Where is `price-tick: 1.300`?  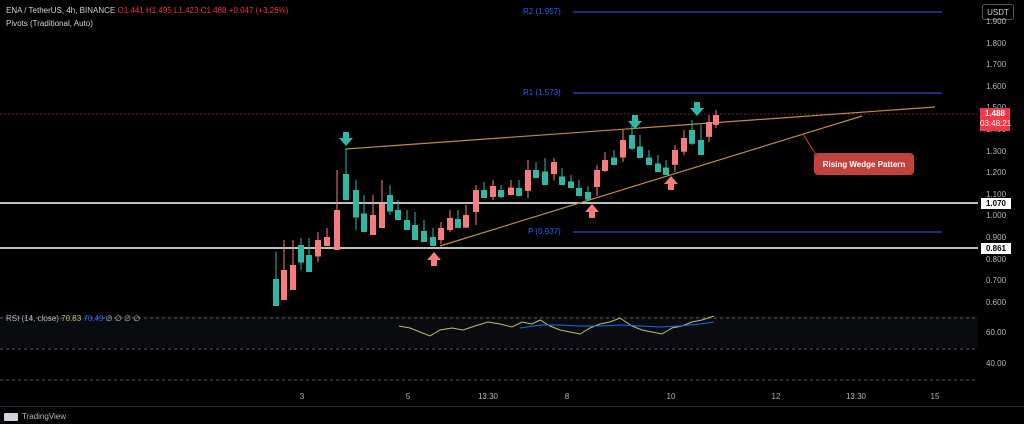
price-tick: 1.300 is located at coordinates (996, 151).